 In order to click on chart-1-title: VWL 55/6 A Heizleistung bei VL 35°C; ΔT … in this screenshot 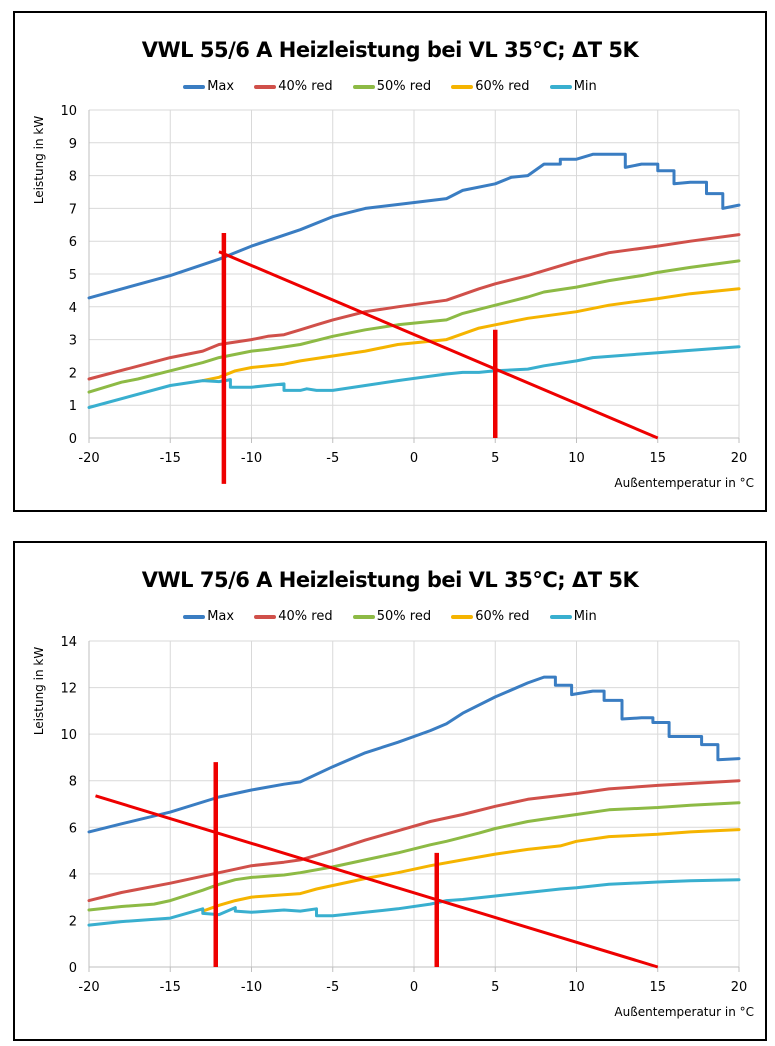, I will do `click(390, 50)`.